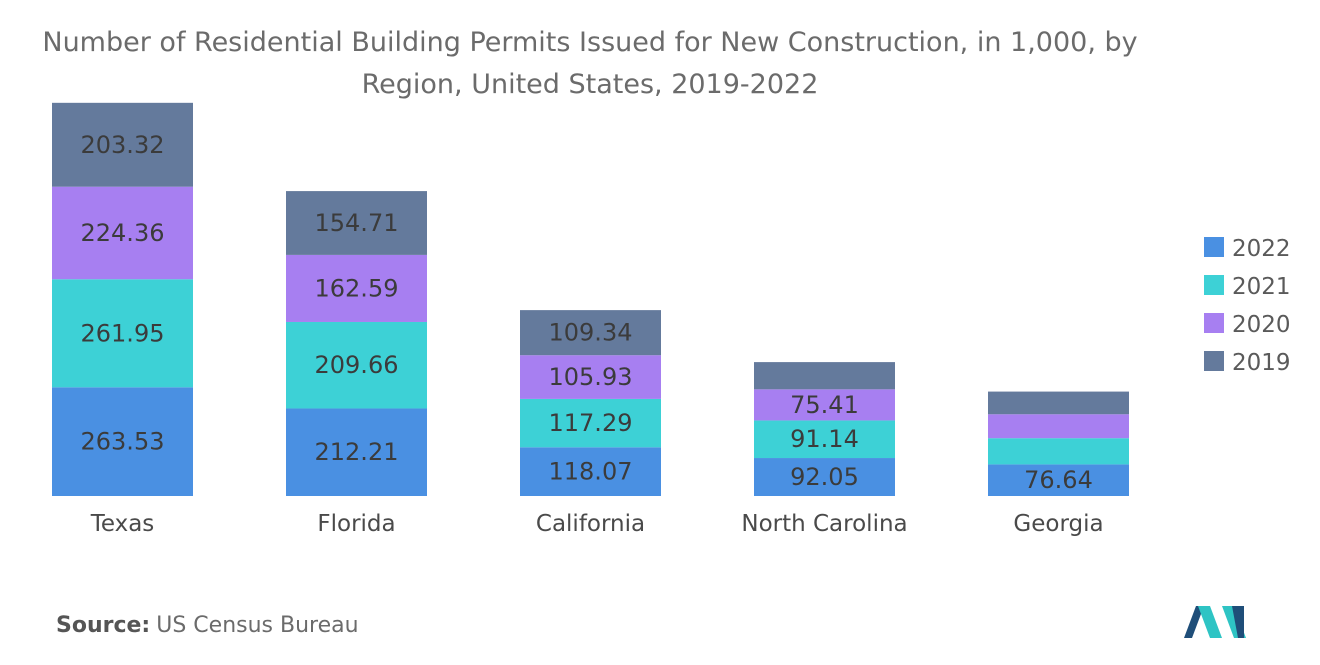 The image size is (1320, 665). I want to click on data-label: 224.36, so click(123, 233).